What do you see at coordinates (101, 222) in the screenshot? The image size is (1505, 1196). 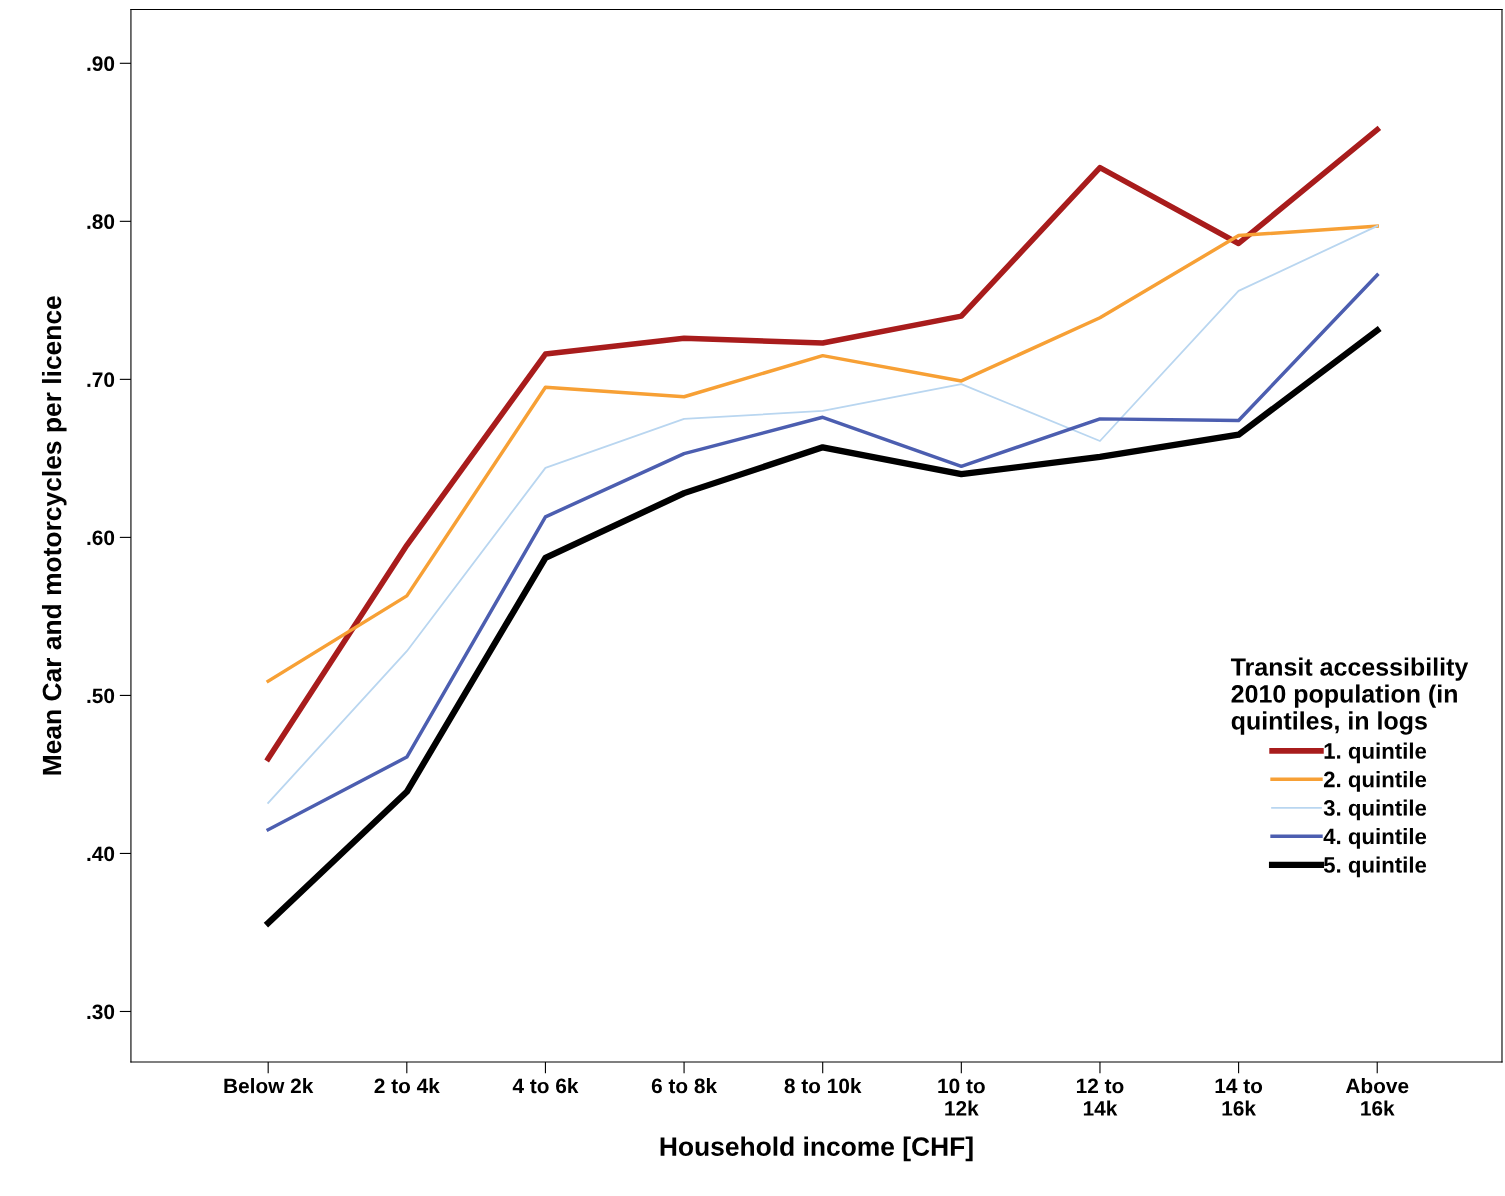 I see `y-tick-label: .80` at bounding box center [101, 222].